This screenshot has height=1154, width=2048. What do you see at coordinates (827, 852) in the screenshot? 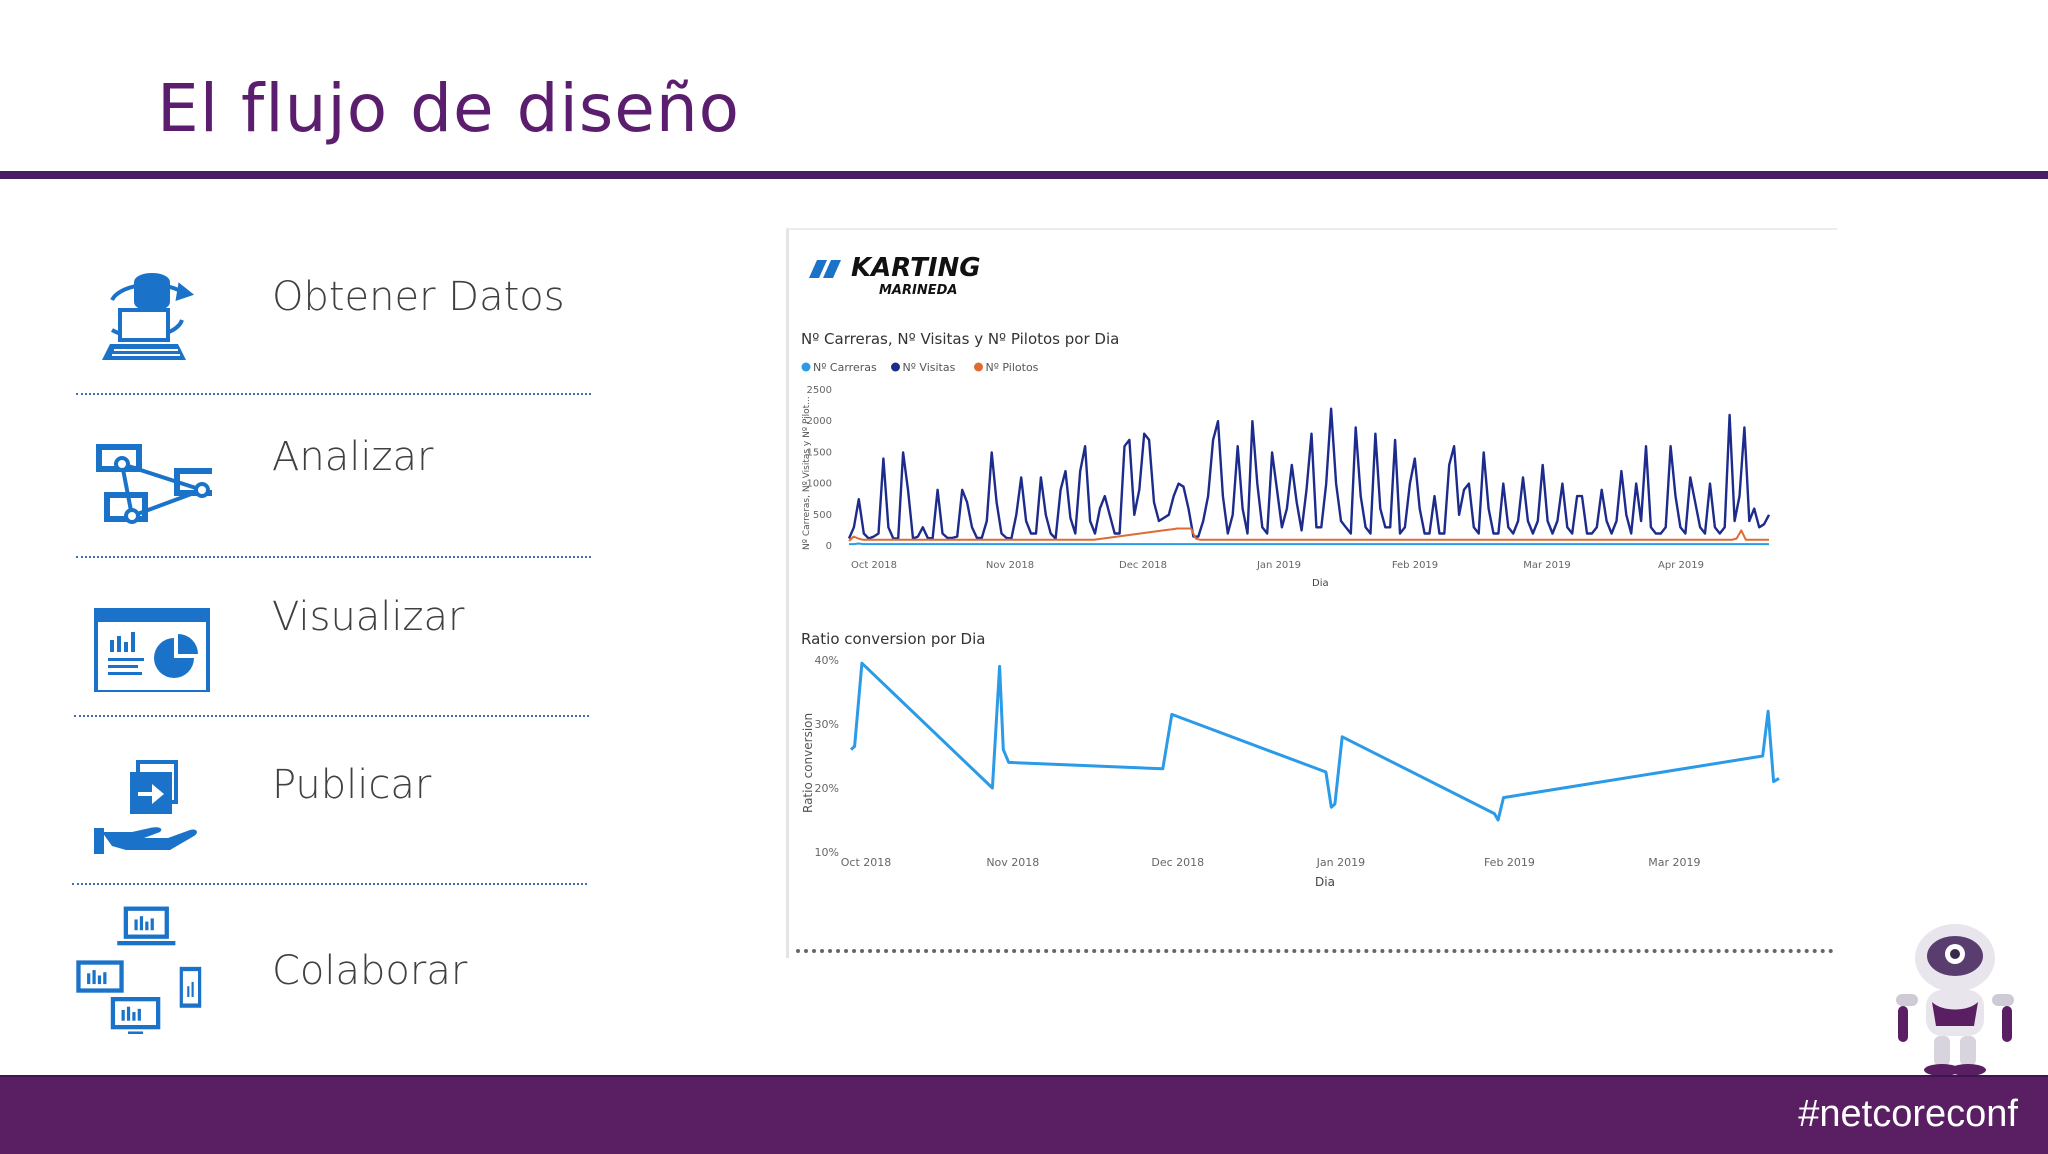
I see `chart2-ytick: 10%` at bounding box center [827, 852].